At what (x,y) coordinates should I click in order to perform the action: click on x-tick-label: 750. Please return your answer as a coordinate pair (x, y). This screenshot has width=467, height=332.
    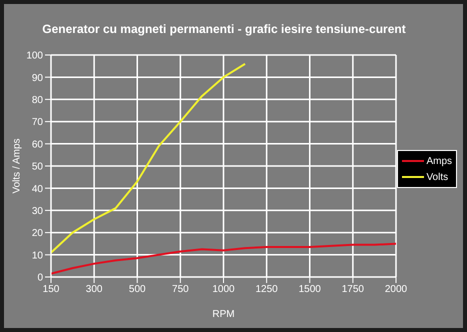
    Looking at the image, I should click on (181, 290).